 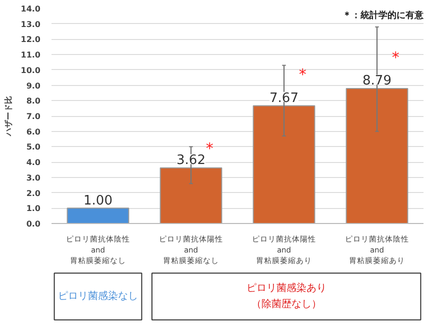 What do you see at coordinates (33, 85) in the screenshot?
I see `y-tick-label: 9.0` at bounding box center [33, 85].